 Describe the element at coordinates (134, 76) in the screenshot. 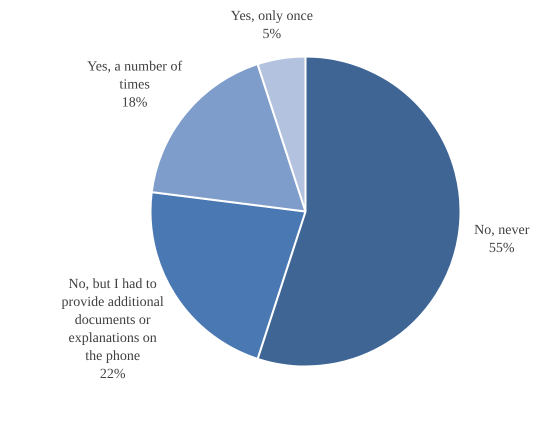

I see `slice-label: Yes, a number of times` at that location.